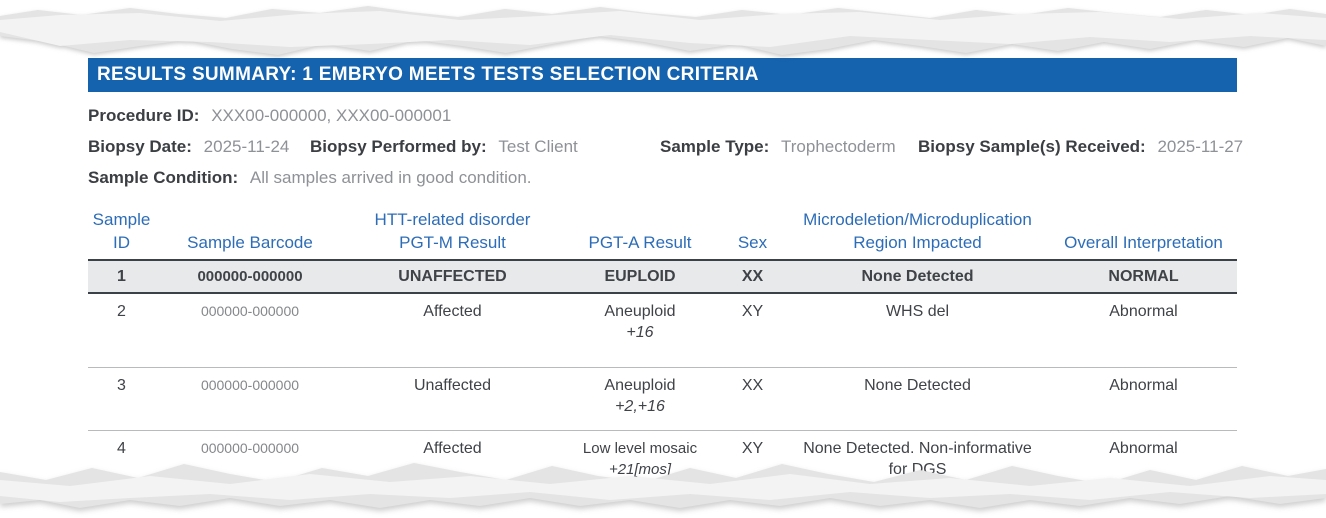 Image resolution: width=1326 pixels, height=518 pixels. I want to click on procedure-id-label: Procedure ID:, so click(144, 115).